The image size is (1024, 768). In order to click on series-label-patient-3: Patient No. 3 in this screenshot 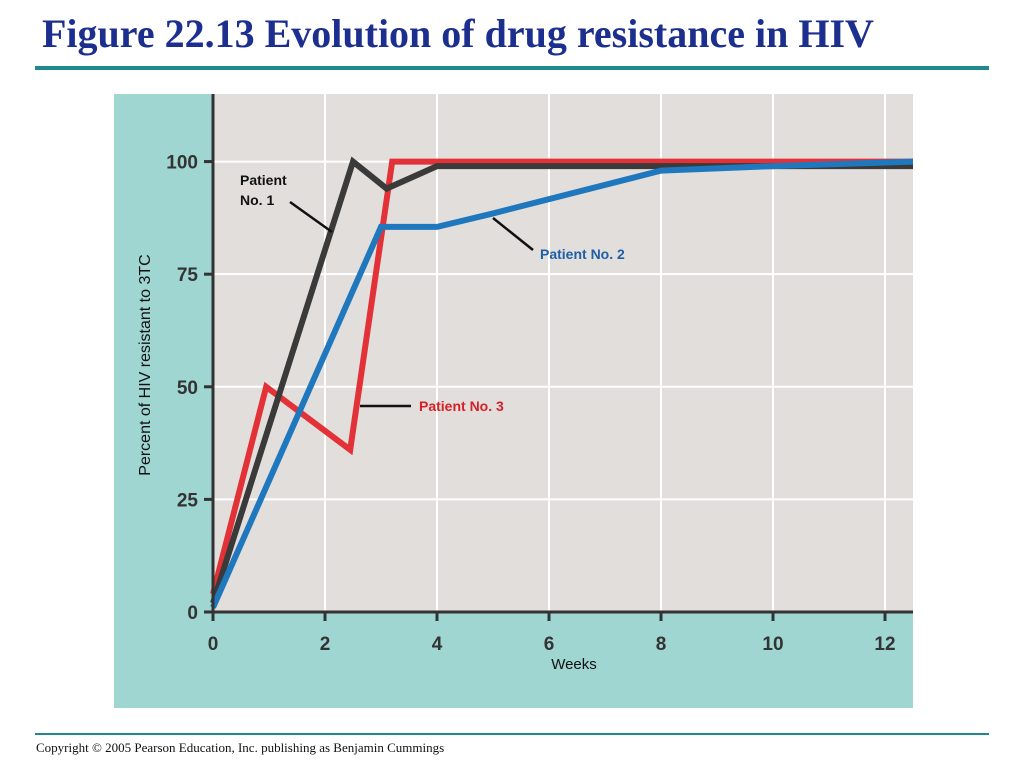, I will do `click(461, 406)`.